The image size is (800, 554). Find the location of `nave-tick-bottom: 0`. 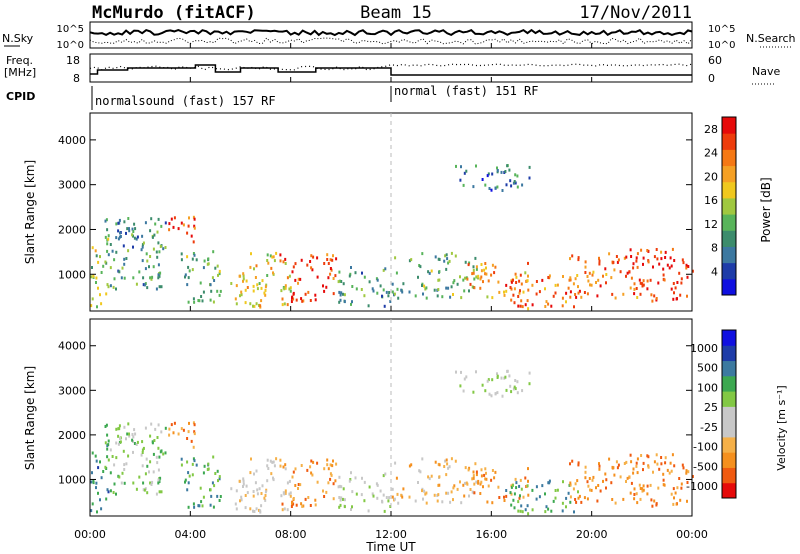

nave-tick-bottom: 0 is located at coordinates (711, 78).